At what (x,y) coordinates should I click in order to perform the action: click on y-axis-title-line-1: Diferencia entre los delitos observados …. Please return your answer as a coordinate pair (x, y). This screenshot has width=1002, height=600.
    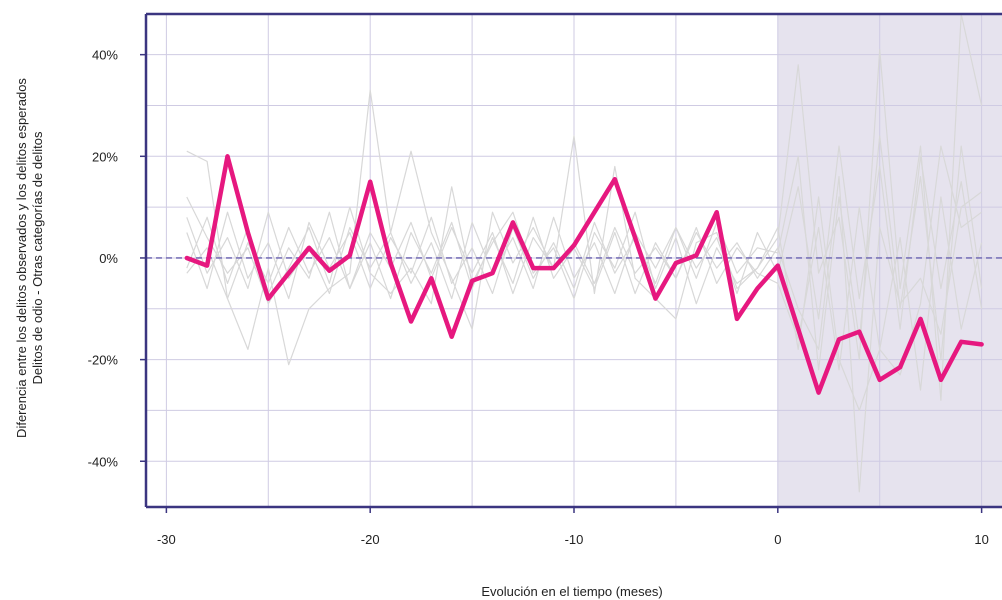
    Looking at the image, I should click on (21, 258).